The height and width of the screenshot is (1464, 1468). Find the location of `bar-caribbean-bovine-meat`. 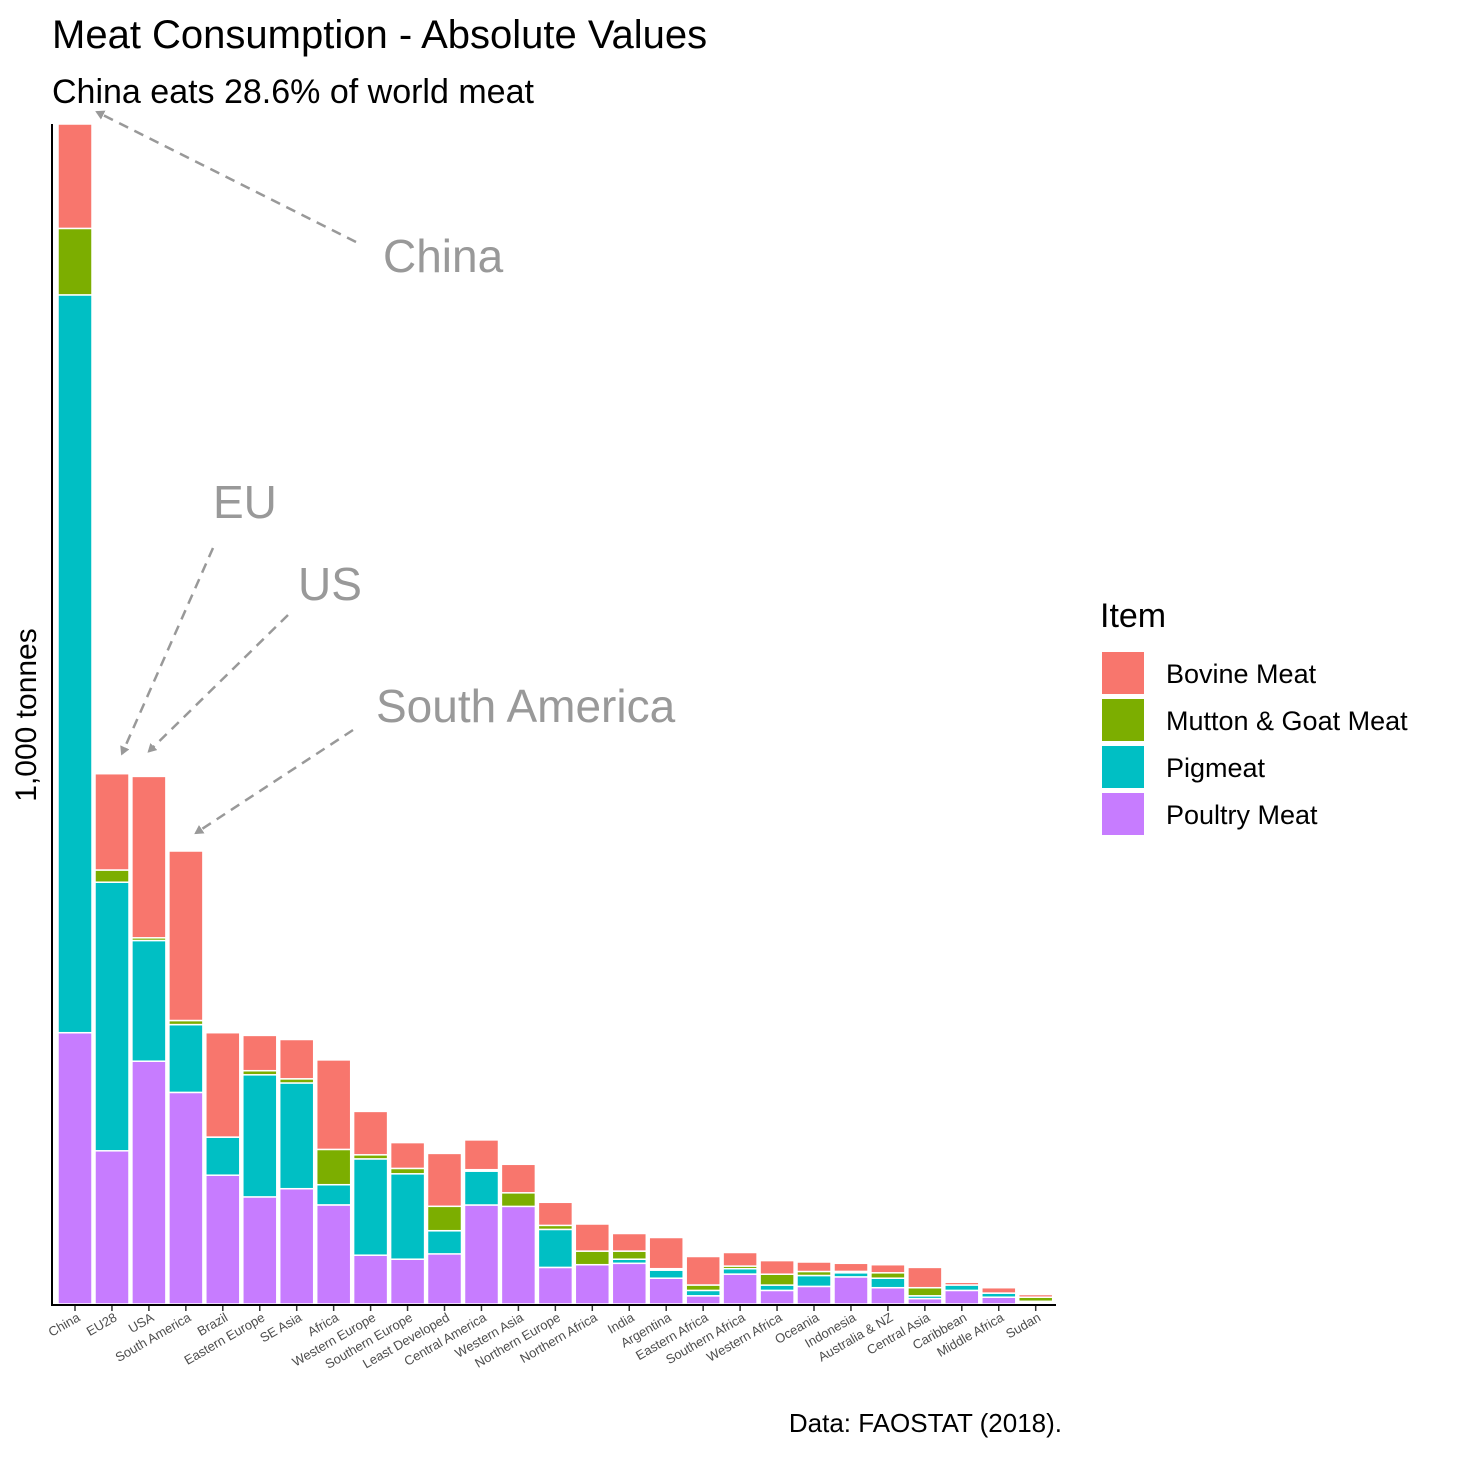

bar-caribbean-bovine-meat is located at coordinates (962, 1283).